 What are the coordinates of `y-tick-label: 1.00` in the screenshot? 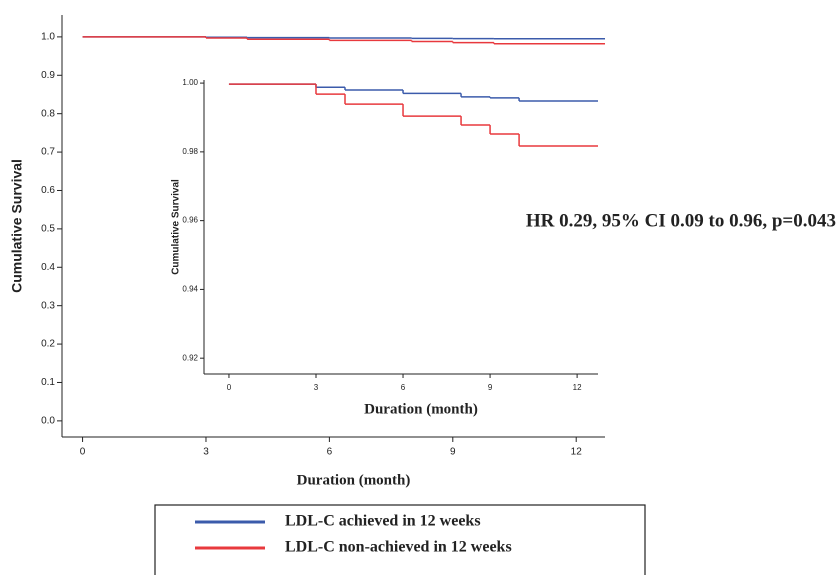 It's located at (190, 82).